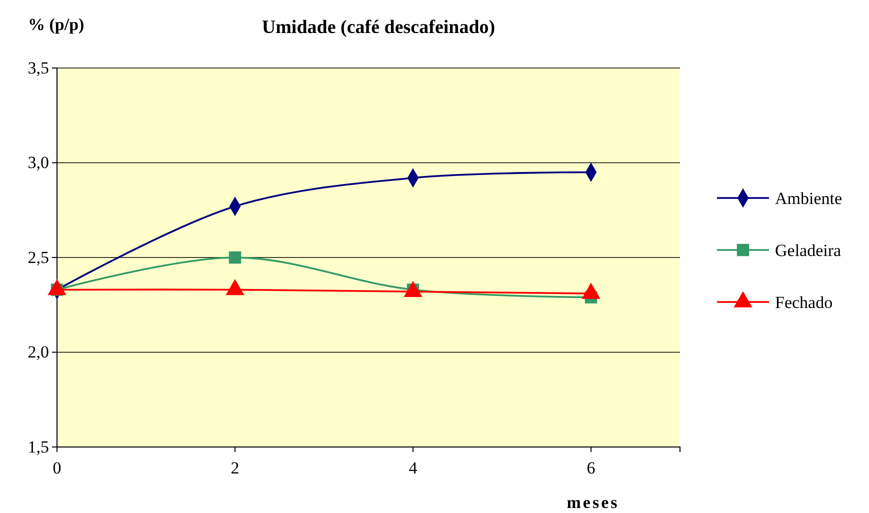 This screenshot has height=513, width=869. Describe the element at coordinates (38, 162) in the screenshot. I see `y-tick-label: 3,0` at that location.